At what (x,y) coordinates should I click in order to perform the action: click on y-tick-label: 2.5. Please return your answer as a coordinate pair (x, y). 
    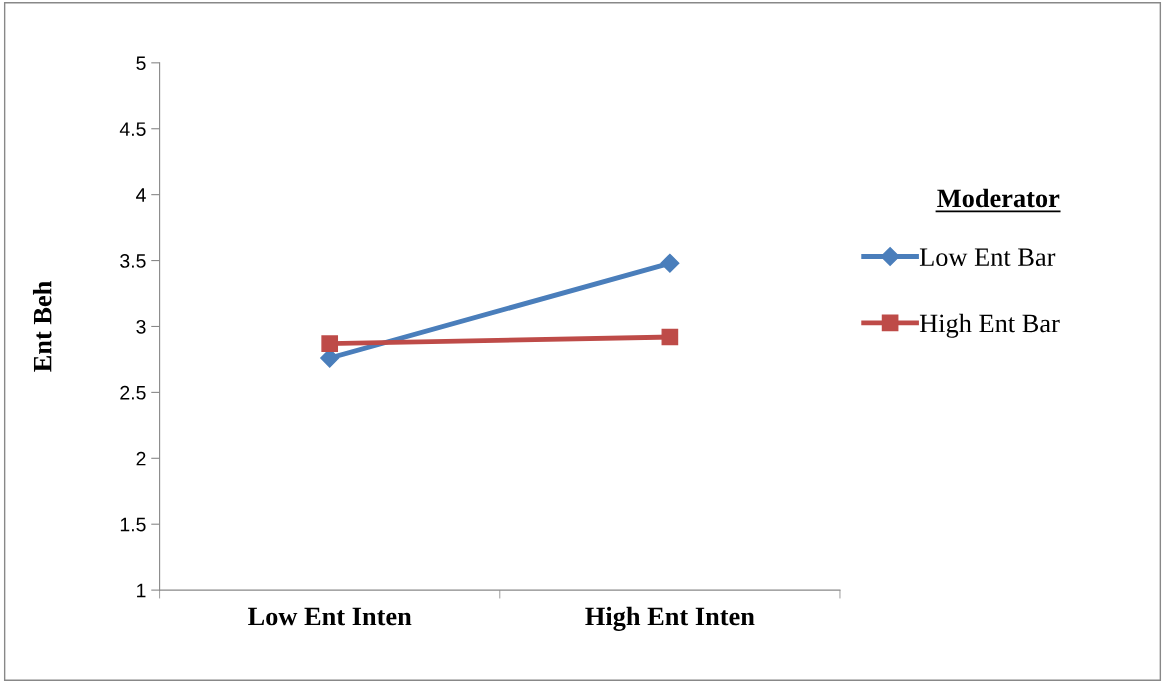
    Looking at the image, I should click on (133, 392).